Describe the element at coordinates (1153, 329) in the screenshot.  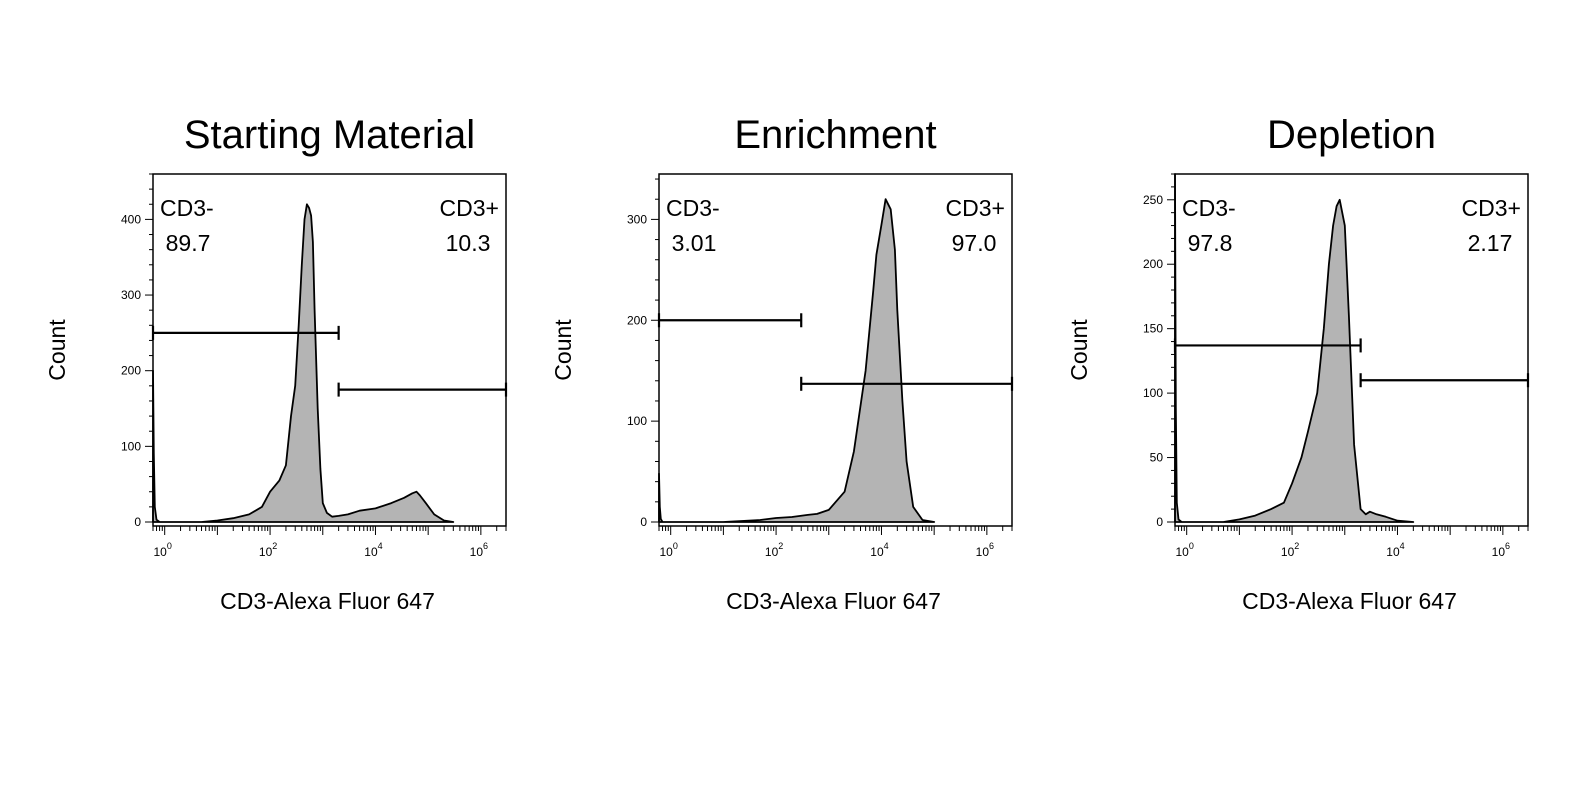
I see `y-tick-label: 150` at that location.